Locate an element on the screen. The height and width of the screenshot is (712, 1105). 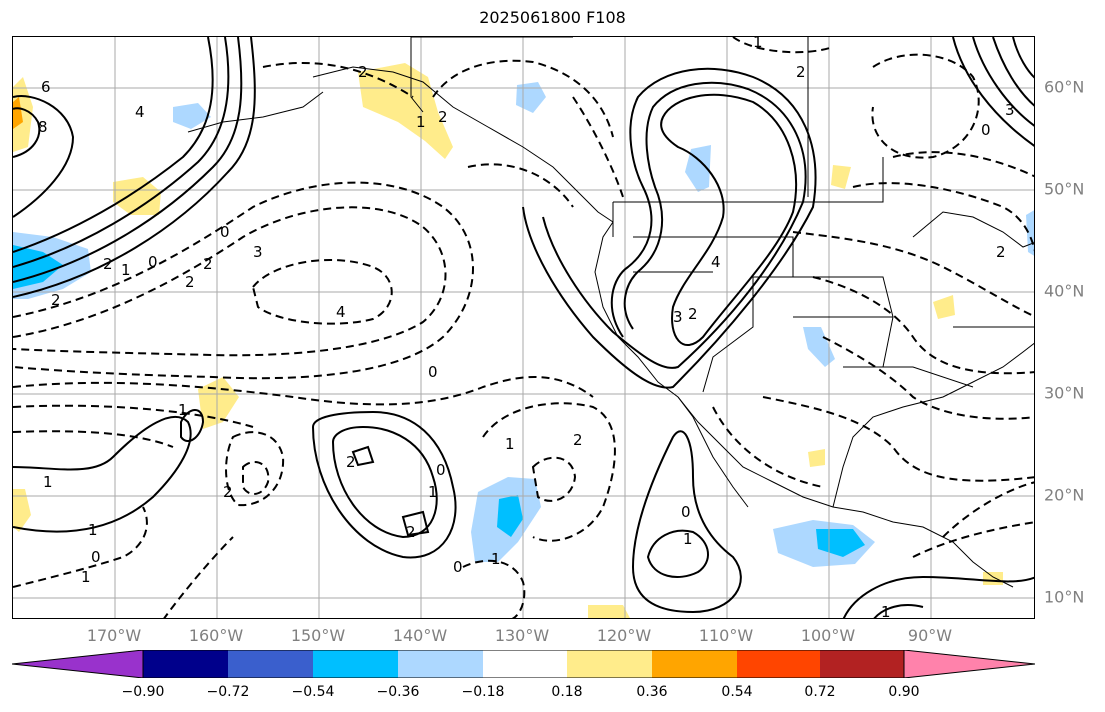
colorbar-frame is located at coordinates (523, 664).